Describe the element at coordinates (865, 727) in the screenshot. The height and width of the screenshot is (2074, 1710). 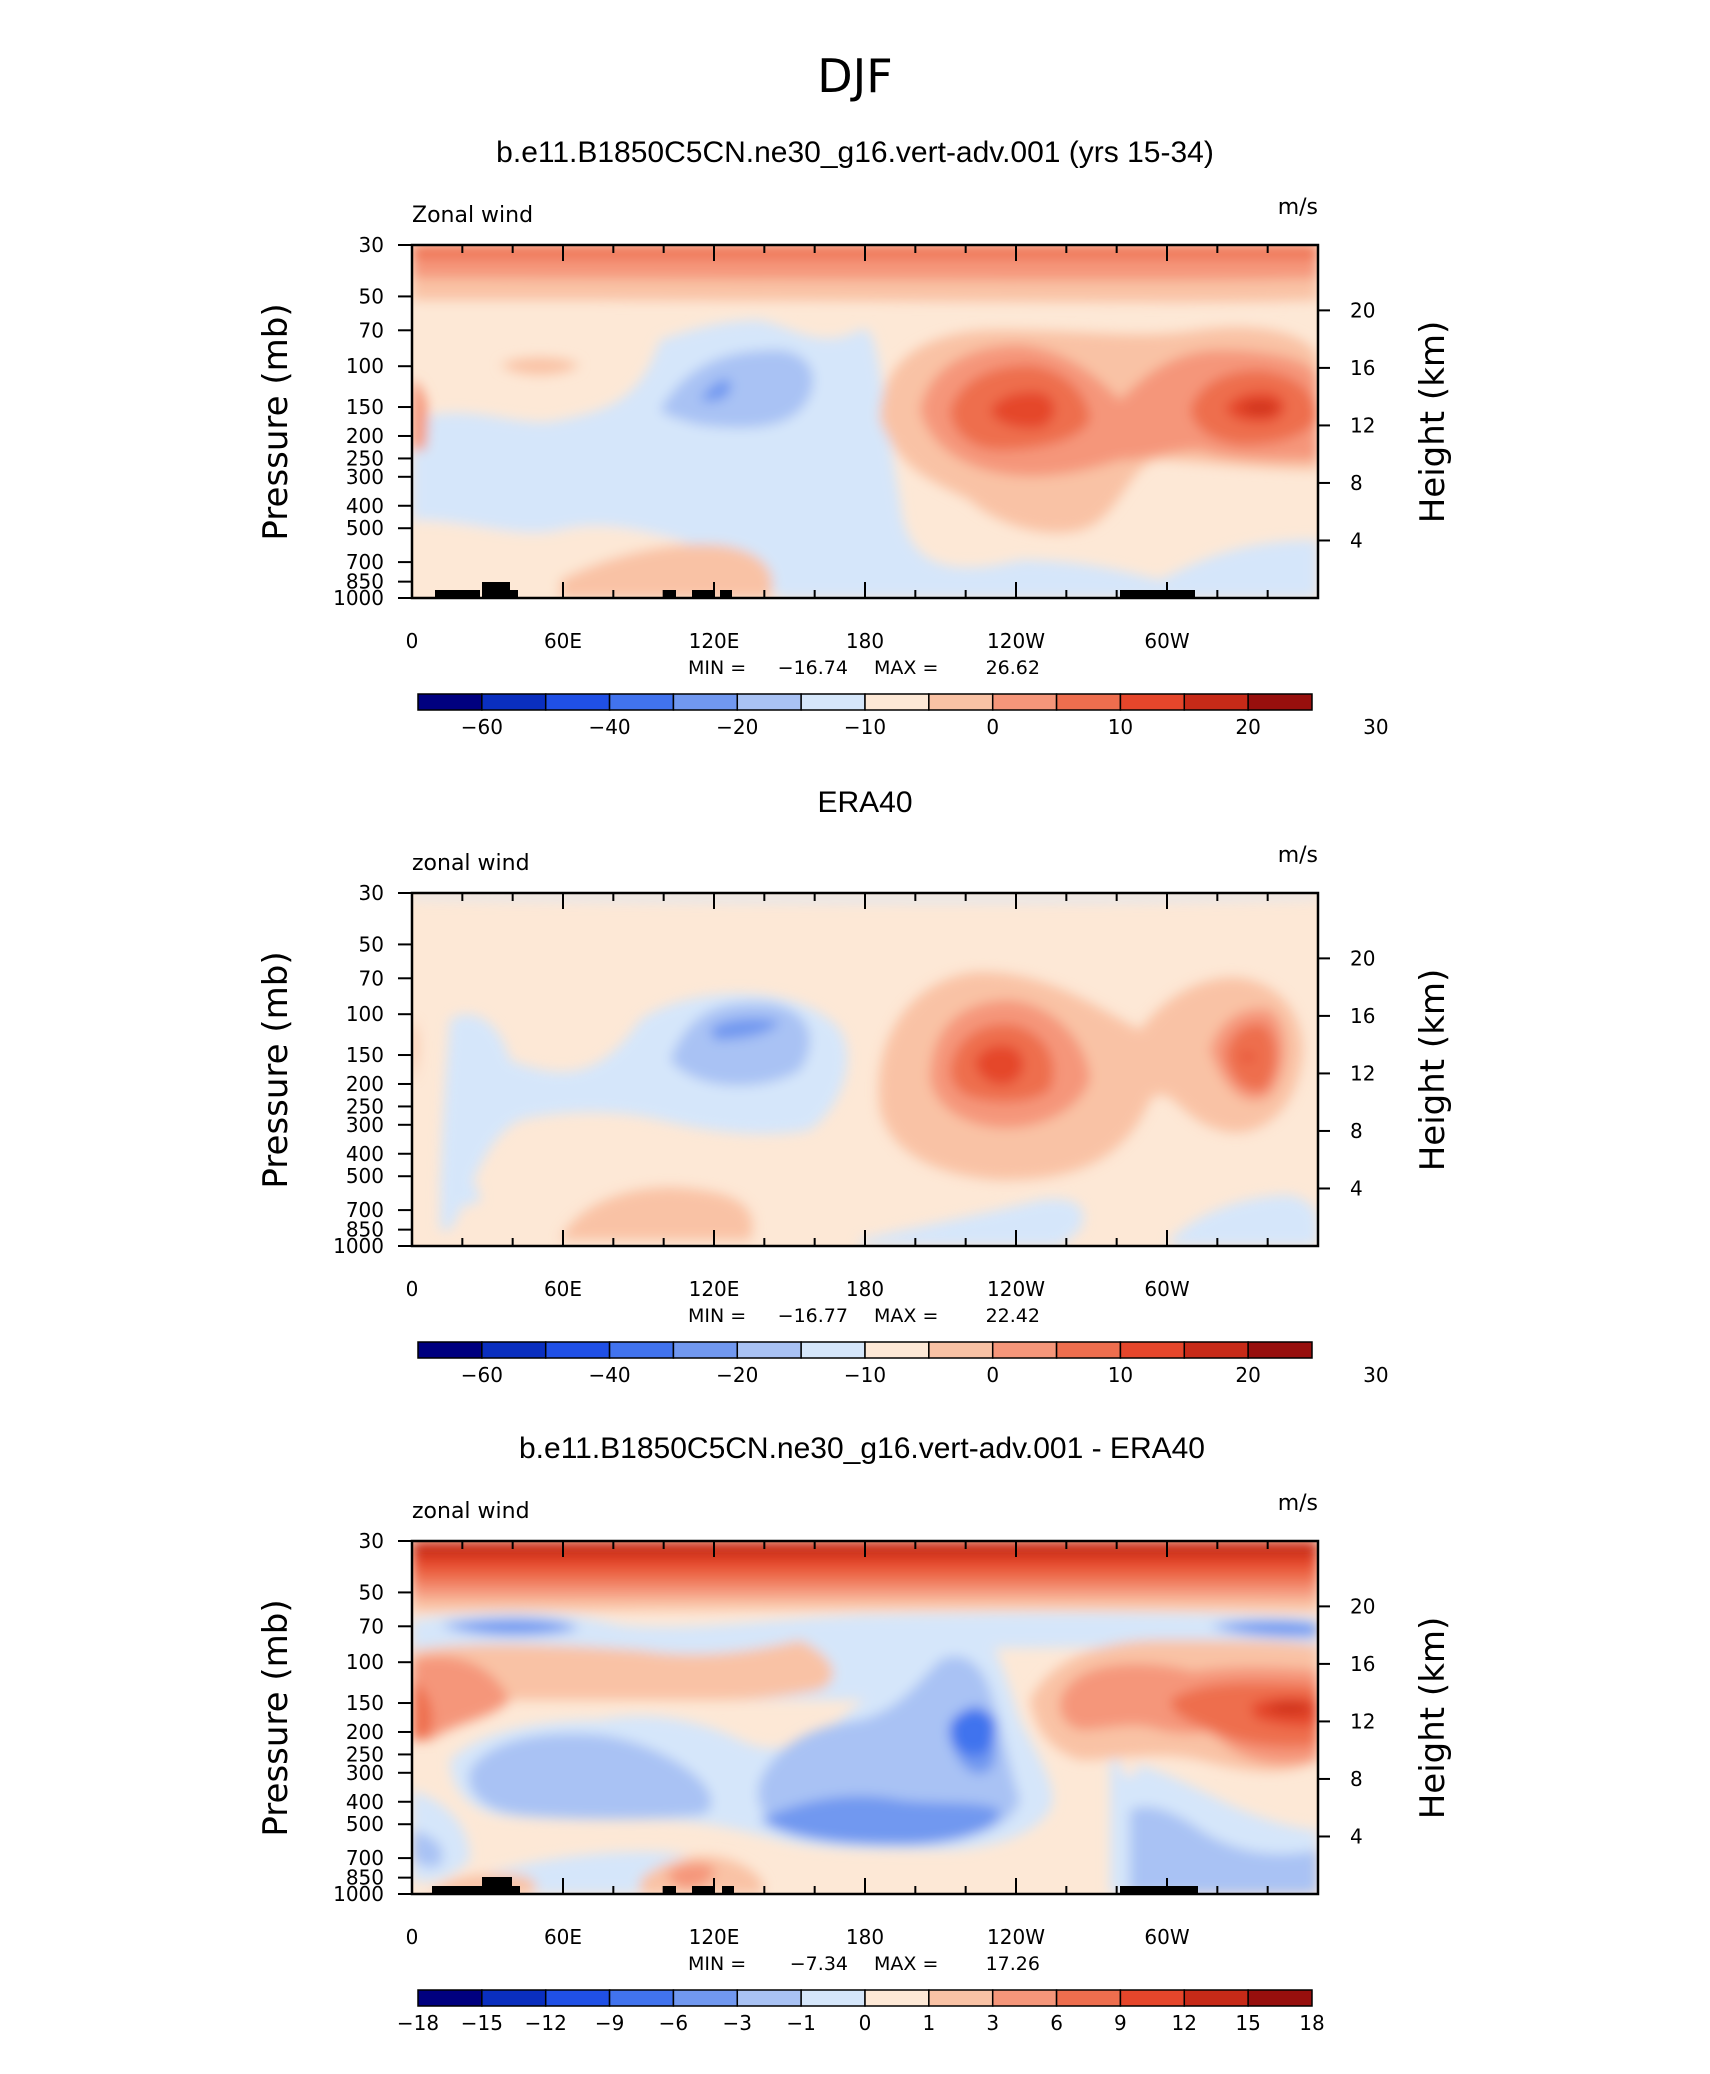
I see `colorbar-label: −10` at that location.